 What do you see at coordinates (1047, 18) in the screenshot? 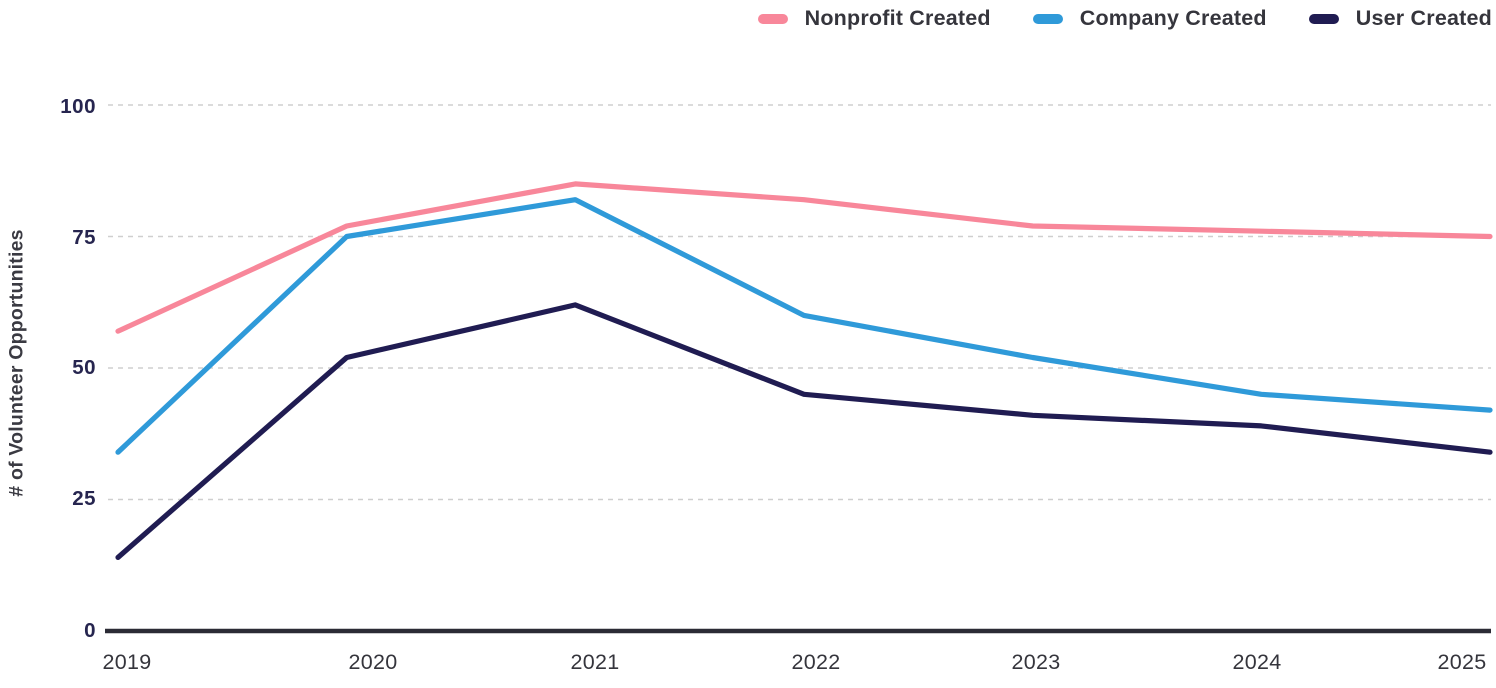
I see `company-series-swatch-icon` at bounding box center [1047, 18].